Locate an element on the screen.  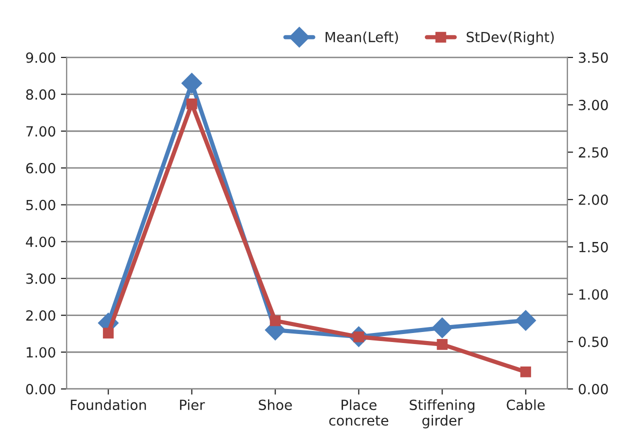
y2-tick-label: 2.00 is located at coordinates (593, 200).